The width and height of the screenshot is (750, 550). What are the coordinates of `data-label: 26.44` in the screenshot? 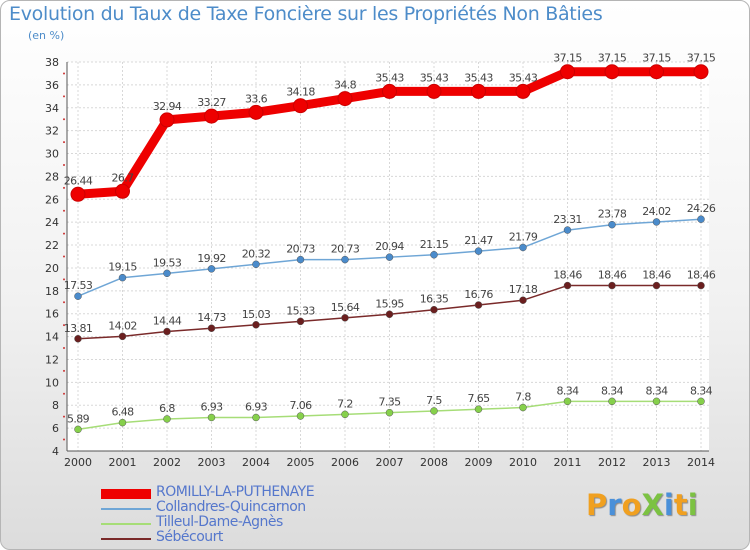 It's located at (78, 180).